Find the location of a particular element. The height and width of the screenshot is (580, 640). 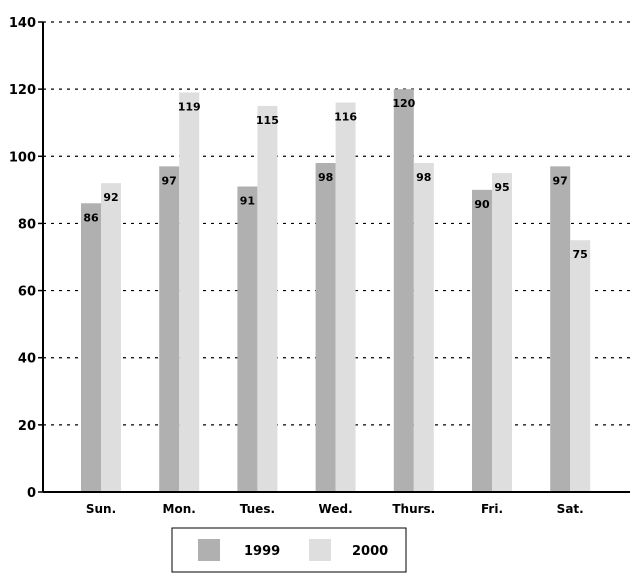

value-label: 75 is located at coordinates (580, 254).